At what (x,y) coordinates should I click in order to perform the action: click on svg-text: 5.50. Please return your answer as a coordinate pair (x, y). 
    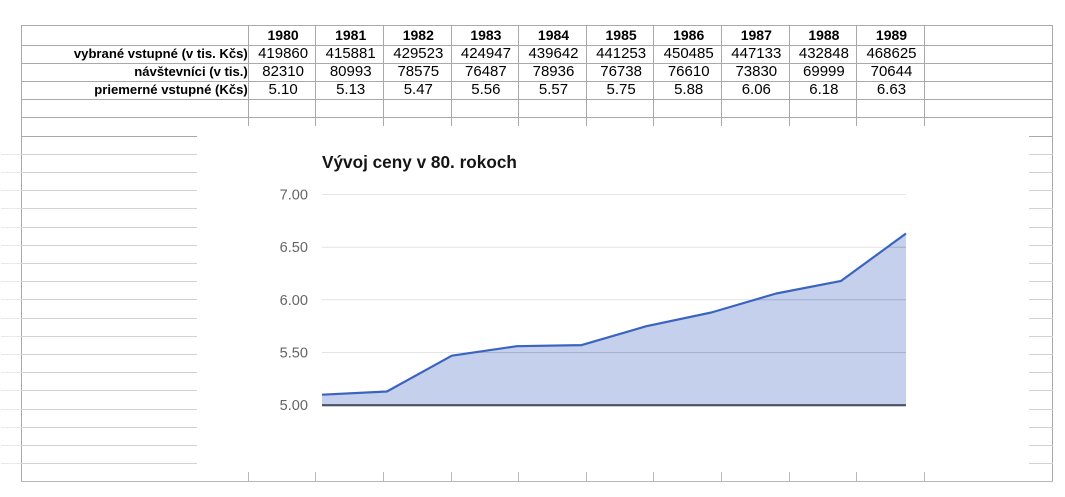
    Looking at the image, I should click on (294, 353).